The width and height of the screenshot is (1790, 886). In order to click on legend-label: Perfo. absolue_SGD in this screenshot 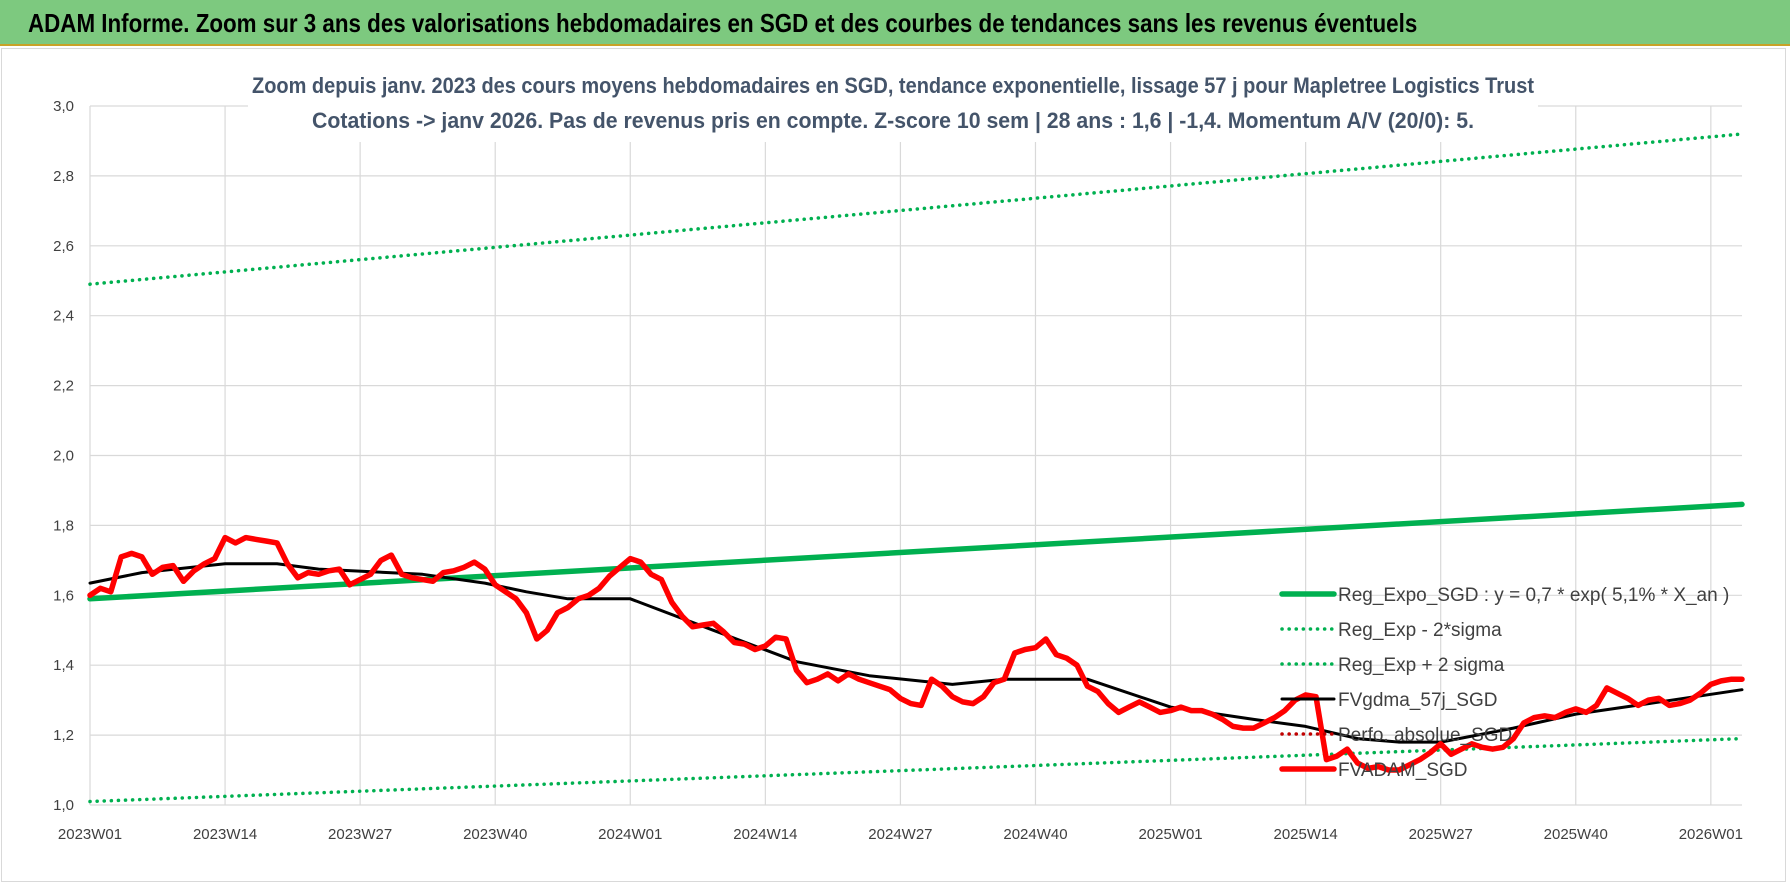, I will do `click(1425, 735)`.